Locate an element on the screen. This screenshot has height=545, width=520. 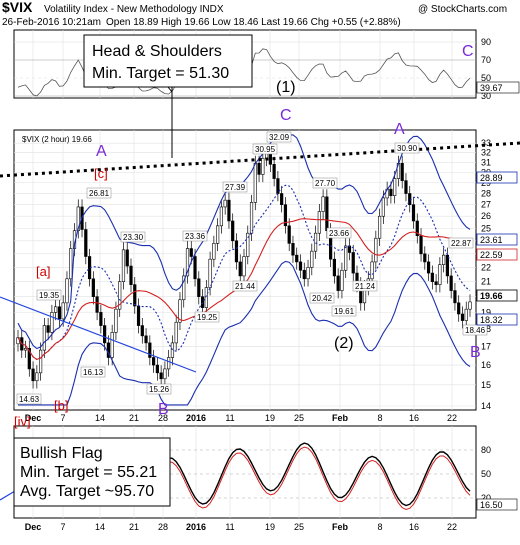
bottom-y-tick: 80 is located at coordinates (486, 450).